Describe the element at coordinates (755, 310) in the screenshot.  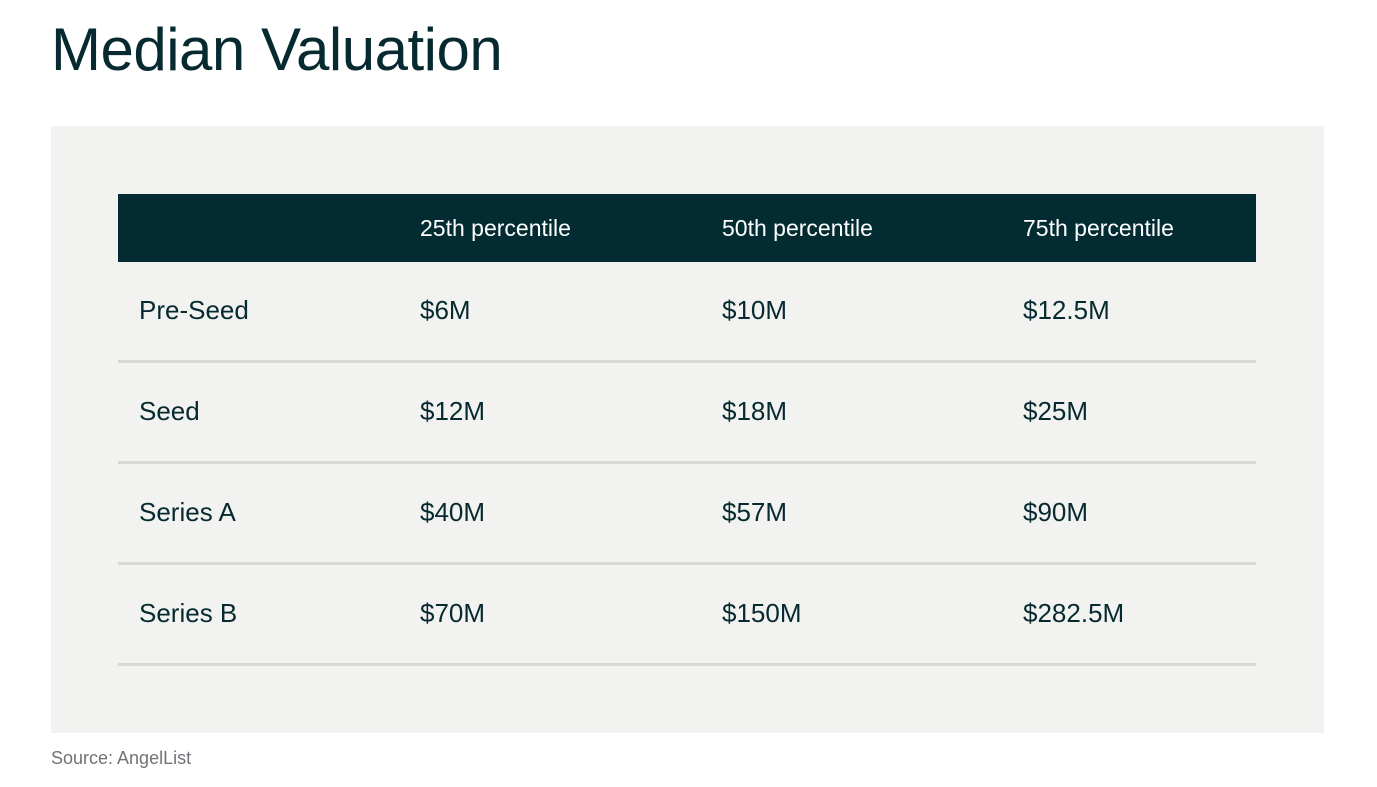
I see `cell-p50: $10M` at that location.